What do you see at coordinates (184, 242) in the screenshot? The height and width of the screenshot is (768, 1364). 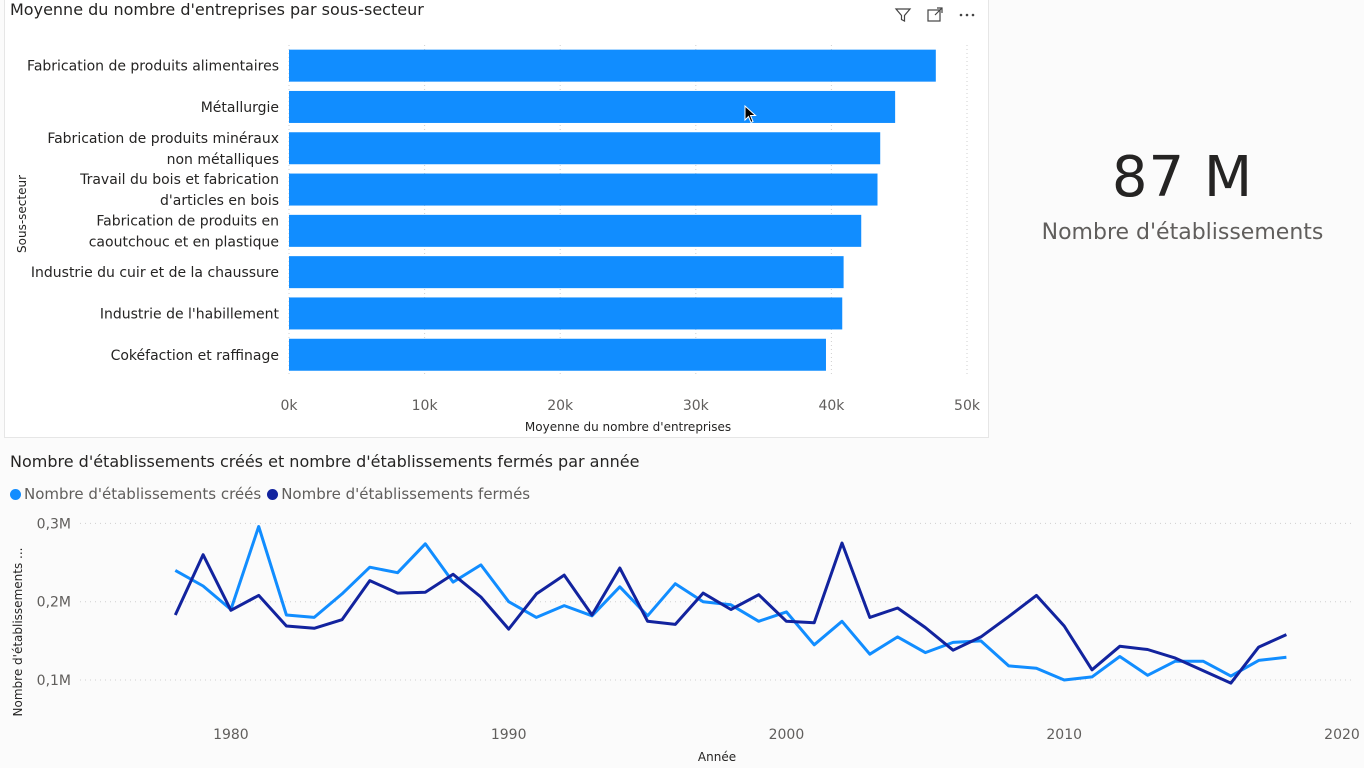 I see `category-label: caoutchouc et en plastique` at bounding box center [184, 242].